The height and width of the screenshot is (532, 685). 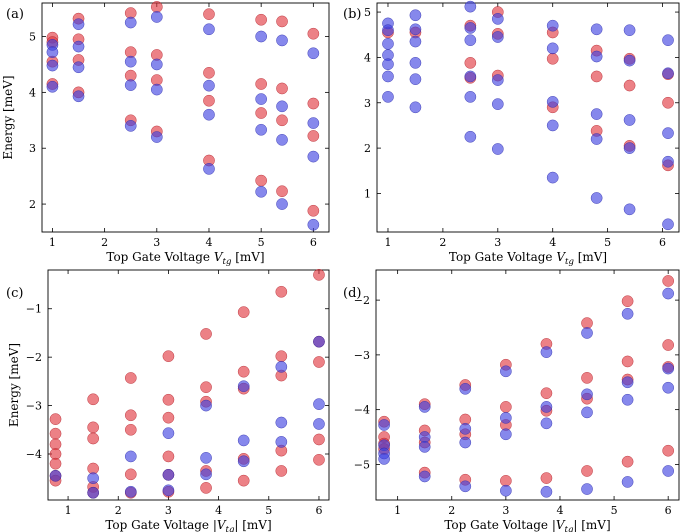 What do you see at coordinates (352, 293) in the screenshot?
I see `panel-label: (d)` at bounding box center [352, 293].